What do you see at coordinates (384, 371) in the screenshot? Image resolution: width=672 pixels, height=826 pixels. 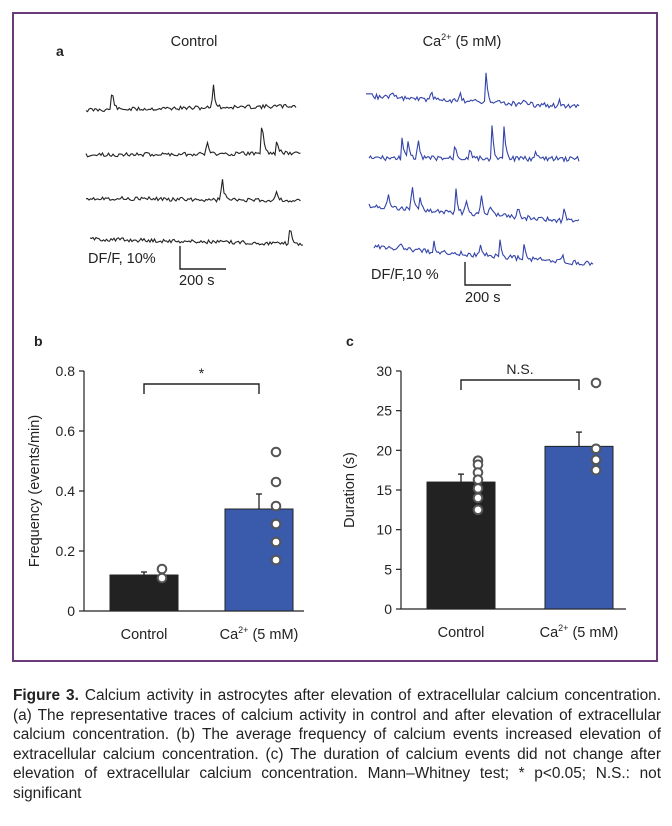 I see `y-tick-label: 30` at bounding box center [384, 371].